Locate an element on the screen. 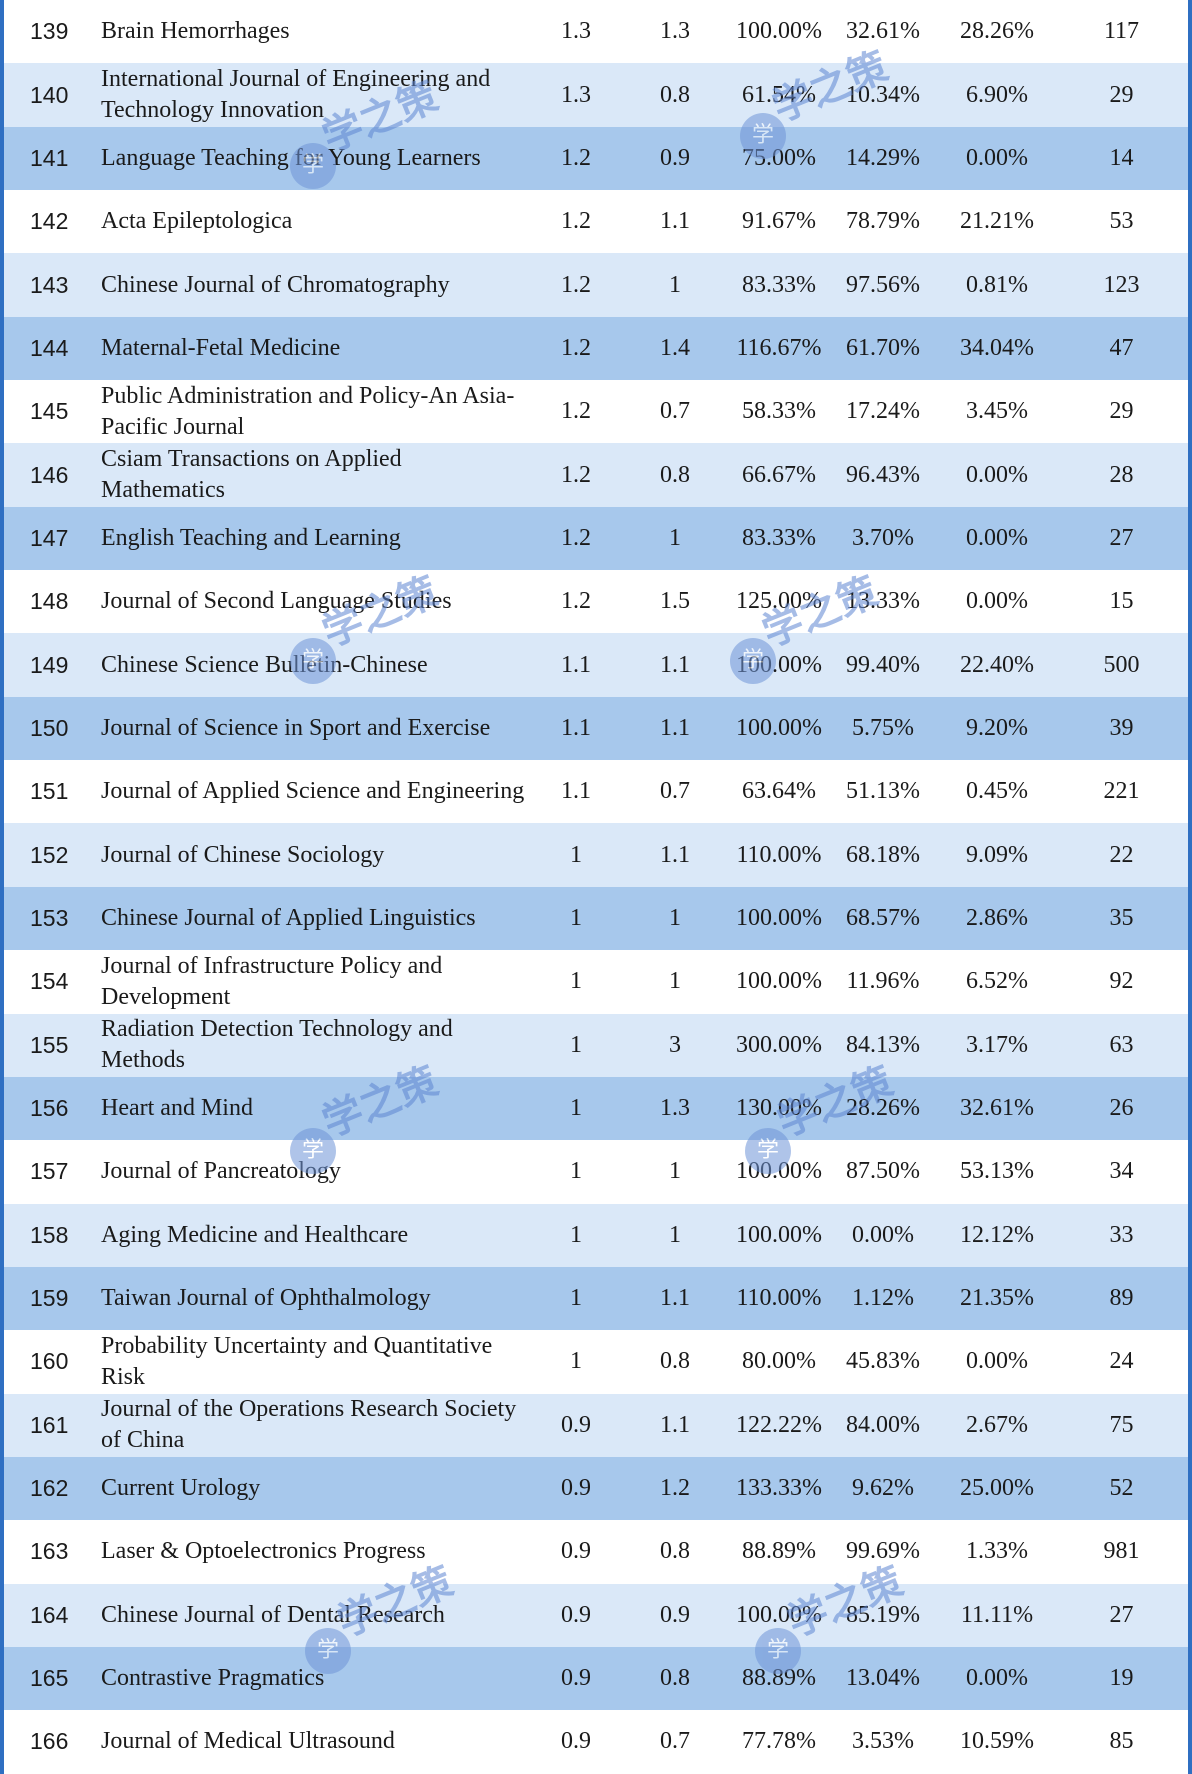 This screenshot has height=1774, width=1192. count-cell-6: 63 is located at coordinates (1121, 1045).